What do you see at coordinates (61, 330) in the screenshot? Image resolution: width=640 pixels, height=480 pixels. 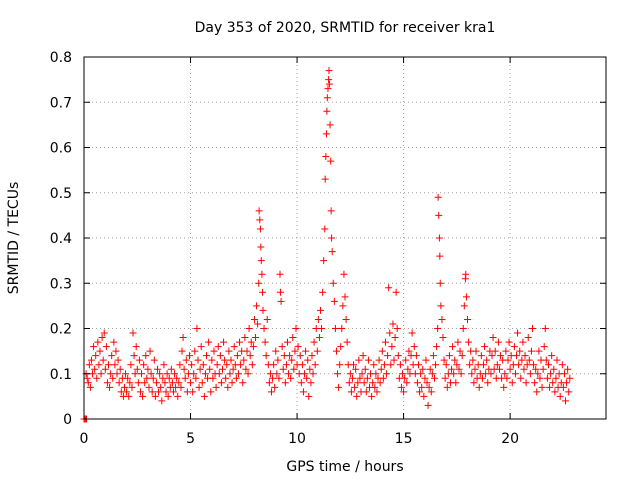 I see `y-tick-label: 0.2` at bounding box center [61, 330].